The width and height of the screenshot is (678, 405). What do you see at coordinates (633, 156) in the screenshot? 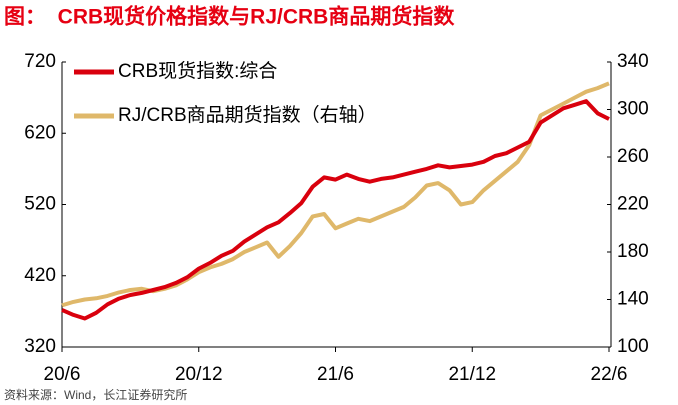
I see `y2-tick-label: 260` at bounding box center [633, 156].